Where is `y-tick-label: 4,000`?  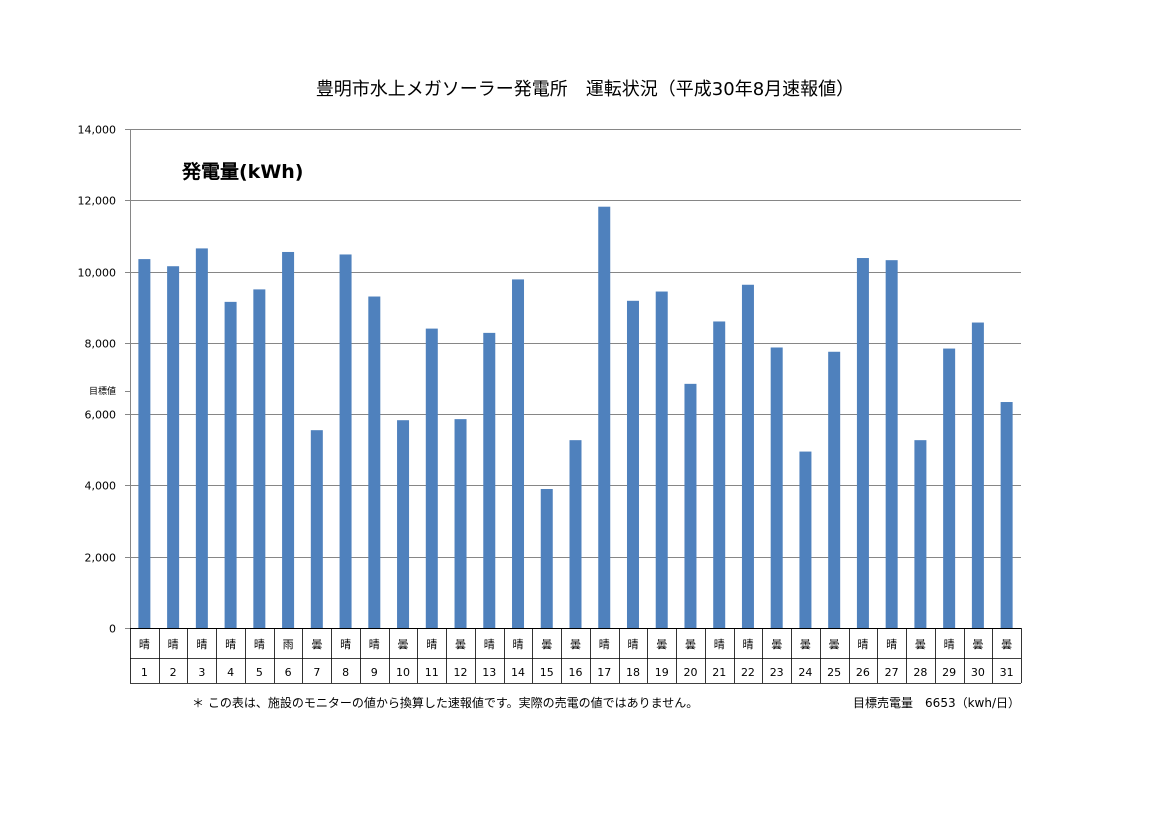 y-tick-label: 4,000 is located at coordinates (101, 486).